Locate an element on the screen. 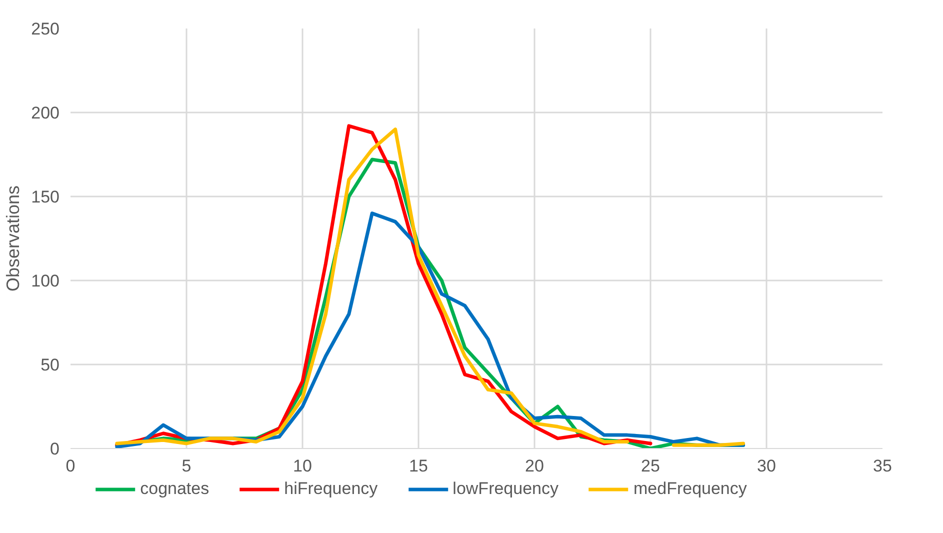  x-tick-label: 0 is located at coordinates (71, 466).